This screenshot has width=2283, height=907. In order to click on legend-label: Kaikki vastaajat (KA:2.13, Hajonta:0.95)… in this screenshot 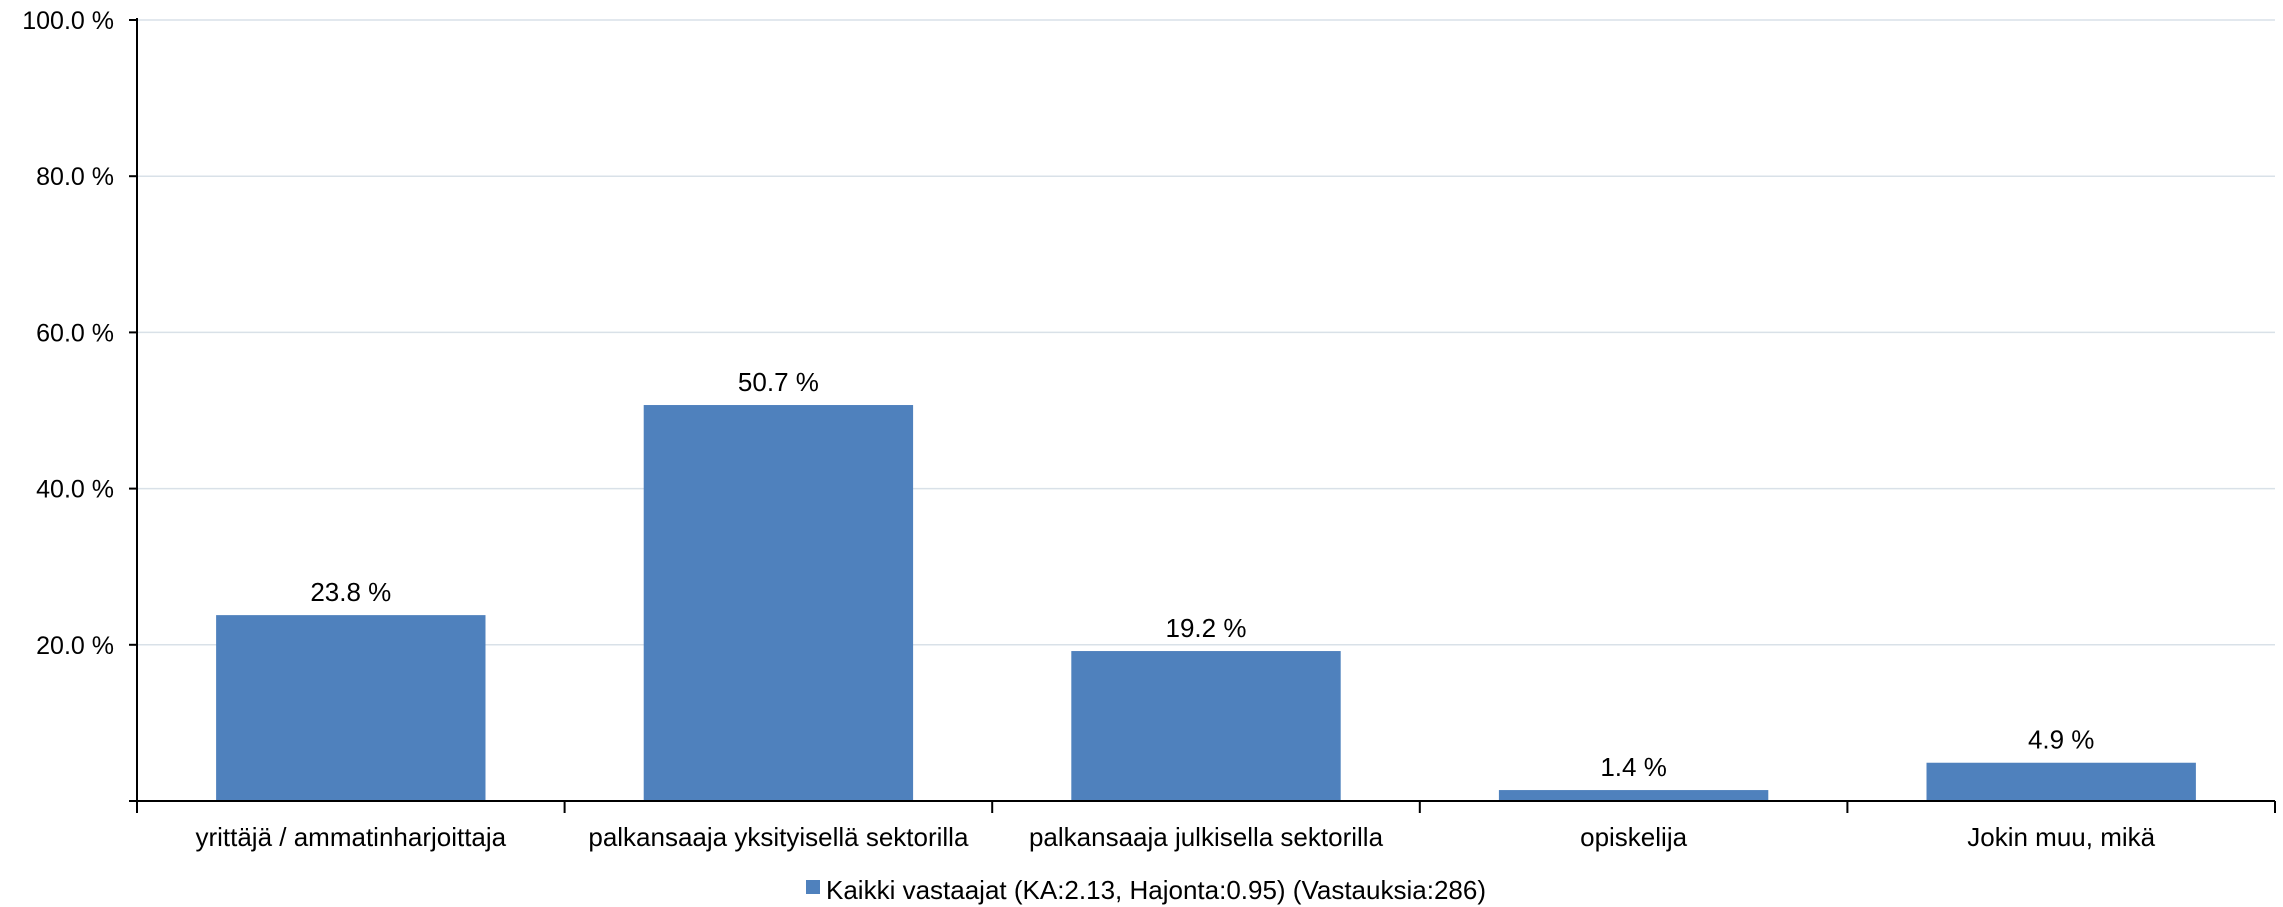, I will do `click(1156, 890)`.